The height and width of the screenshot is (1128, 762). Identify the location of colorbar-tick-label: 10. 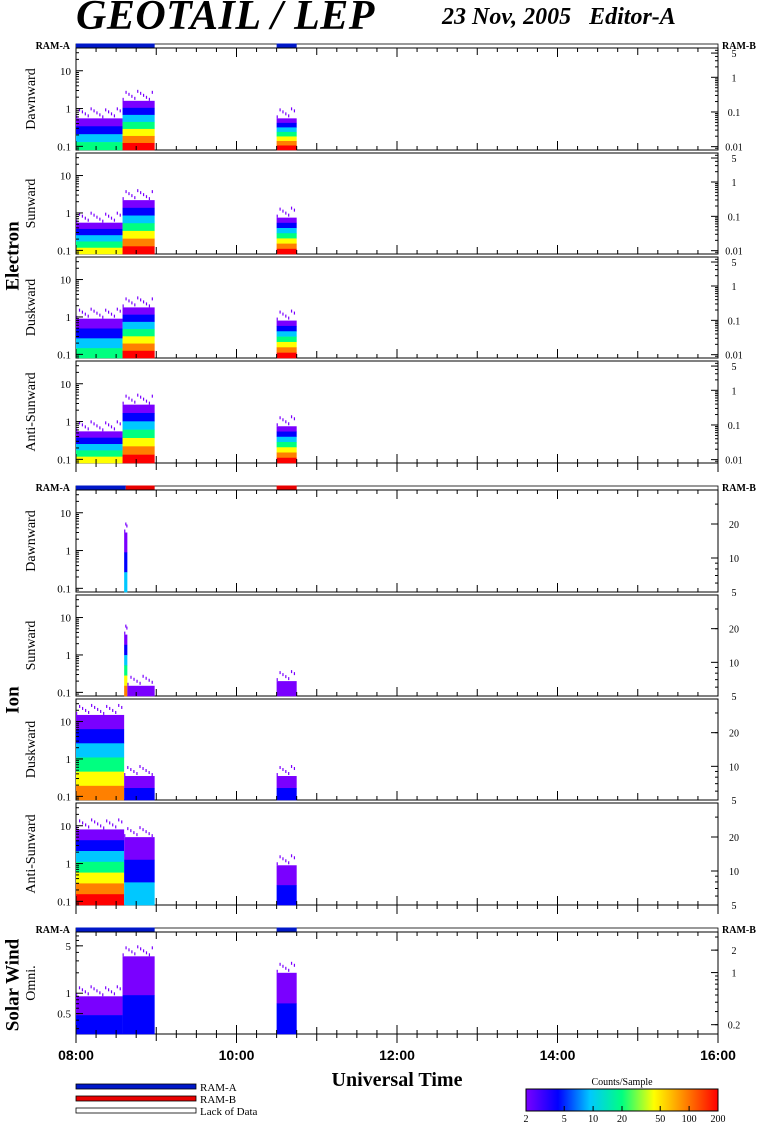
(593, 1119).